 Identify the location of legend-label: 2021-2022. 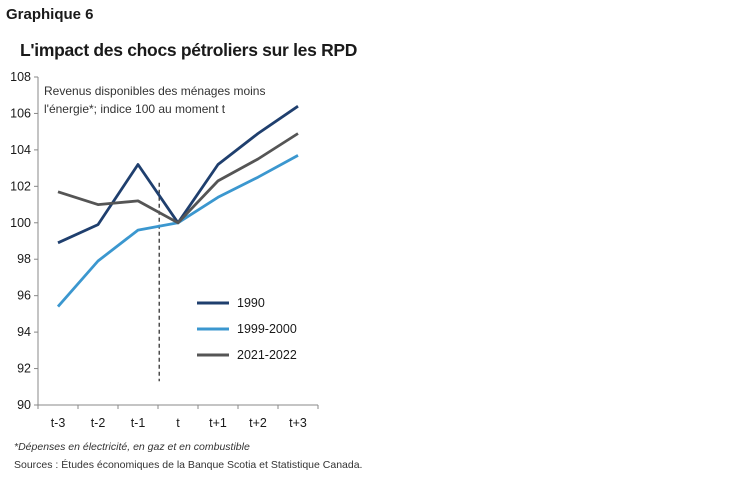
(267, 355).